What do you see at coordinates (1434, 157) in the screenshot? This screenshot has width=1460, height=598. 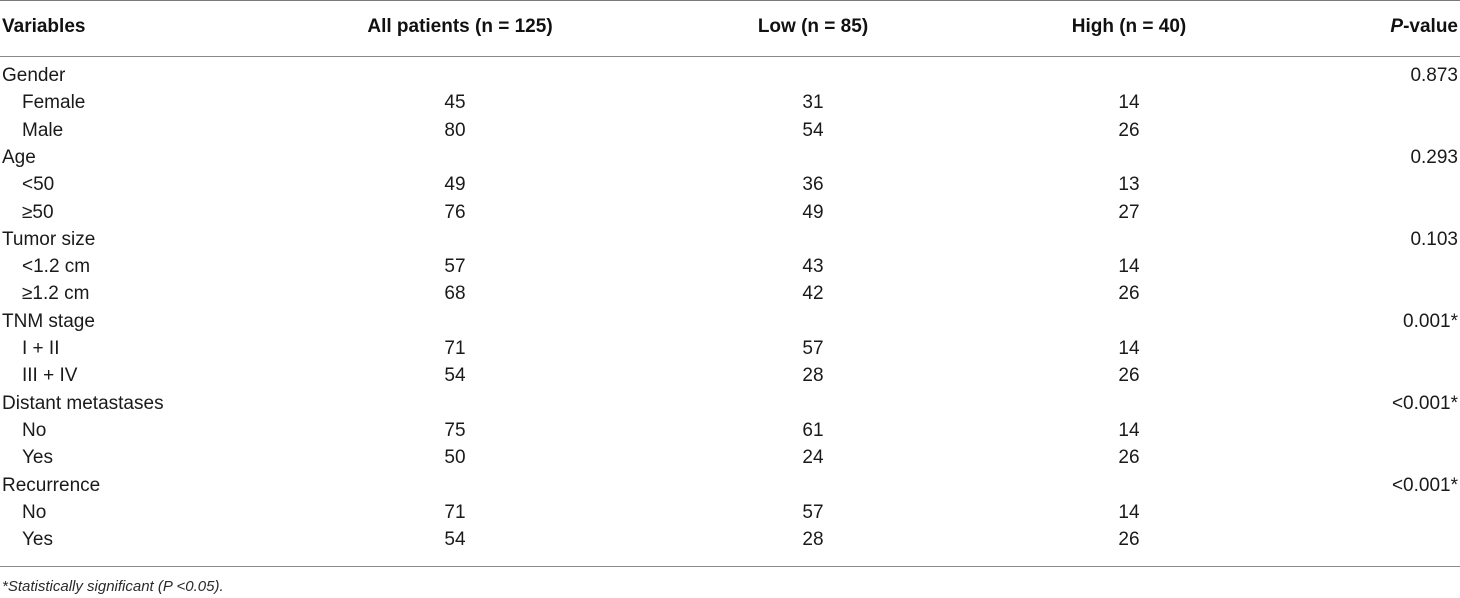 I see `group-p-value: 0.293` at bounding box center [1434, 157].